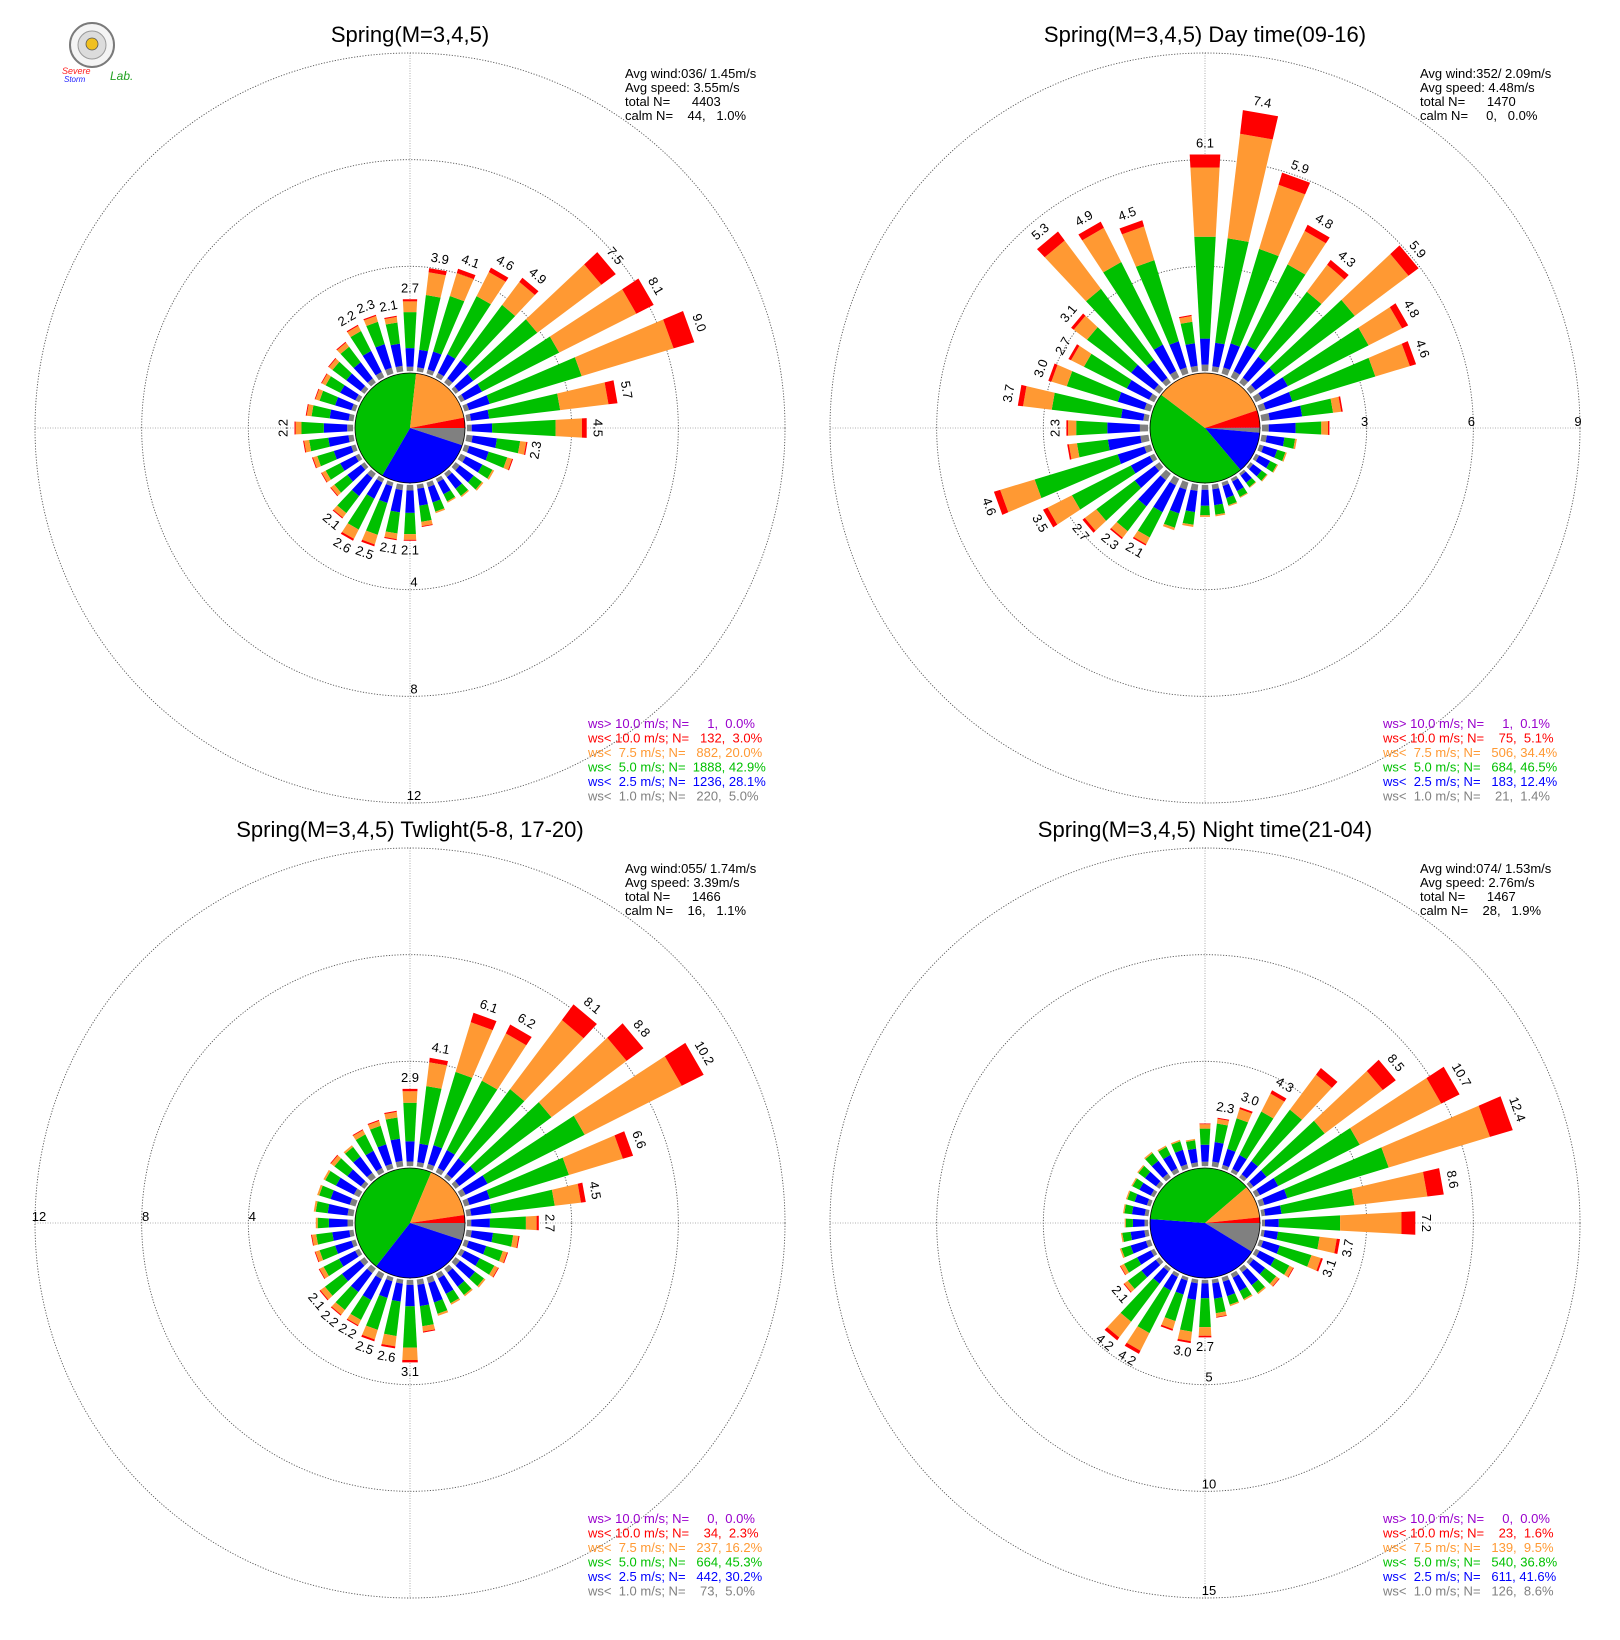  Describe the element at coordinates (691, 73) in the screenshot. I see `stats-line: Avg wind:036/ 1.45m/s` at that location.